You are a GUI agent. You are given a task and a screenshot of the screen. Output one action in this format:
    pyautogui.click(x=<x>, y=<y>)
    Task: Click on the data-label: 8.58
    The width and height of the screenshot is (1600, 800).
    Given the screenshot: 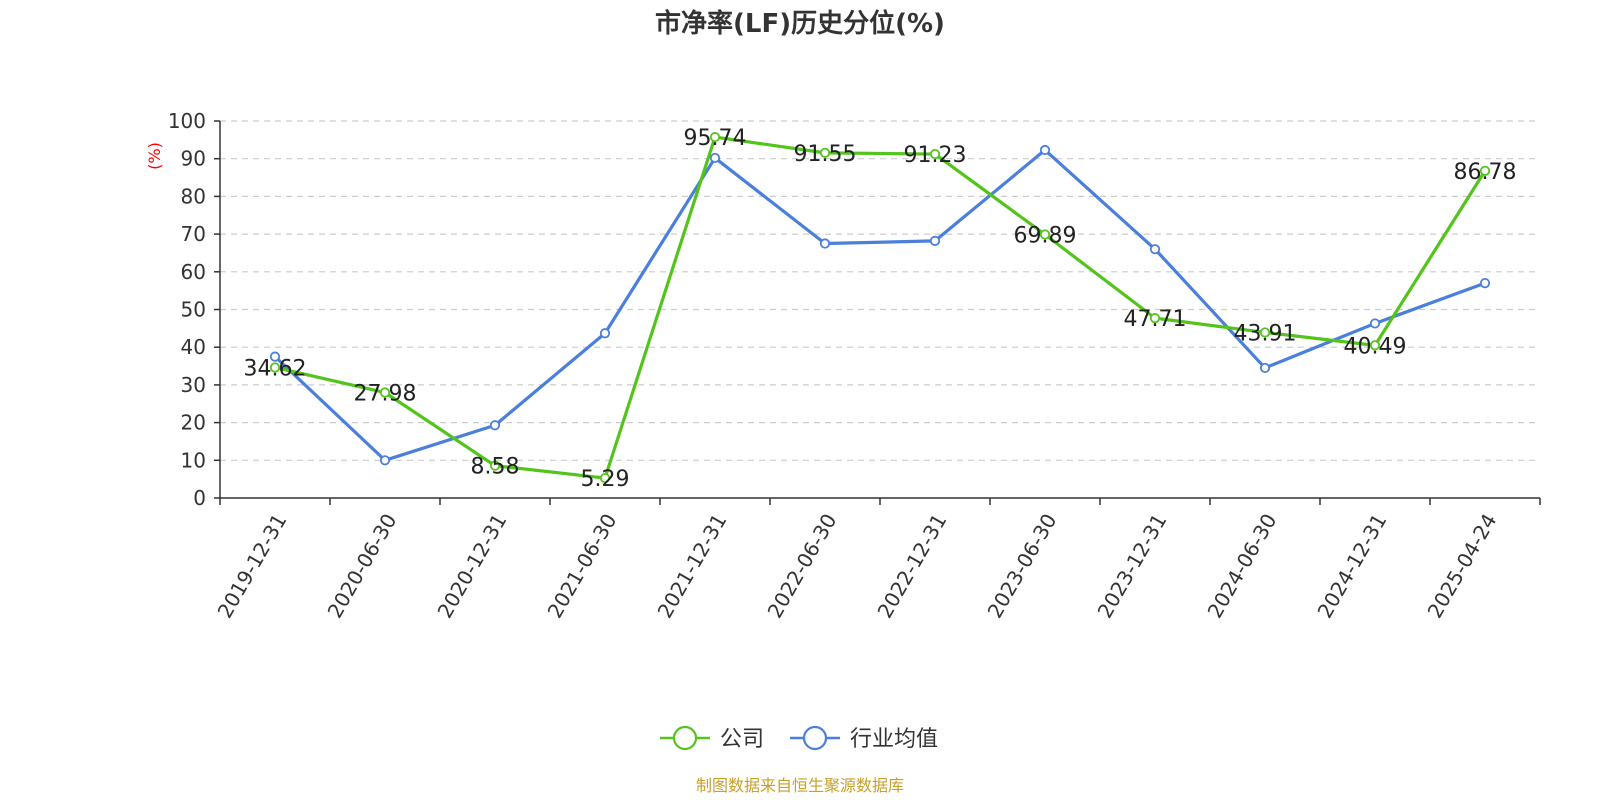 What is the action you would take?
    pyautogui.click(x=495, y=467)
    